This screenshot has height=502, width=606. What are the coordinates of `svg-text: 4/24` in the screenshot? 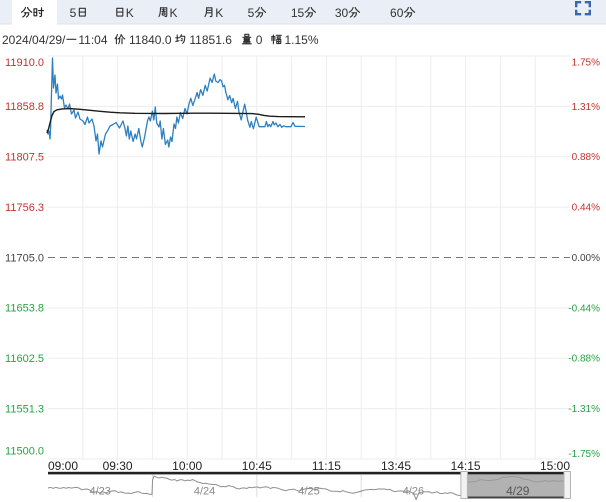 It's located at (204, 492).